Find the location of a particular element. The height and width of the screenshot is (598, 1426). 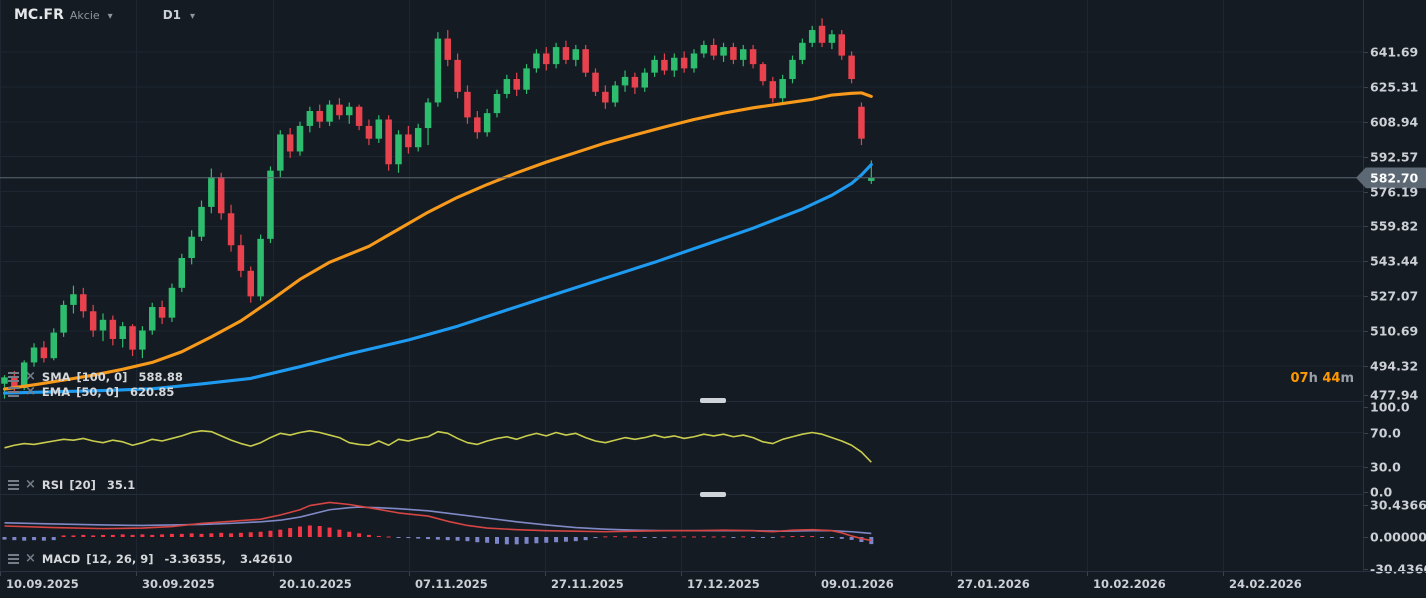

symbol-ticker: MC.FR is located at coordinates (39, 15).